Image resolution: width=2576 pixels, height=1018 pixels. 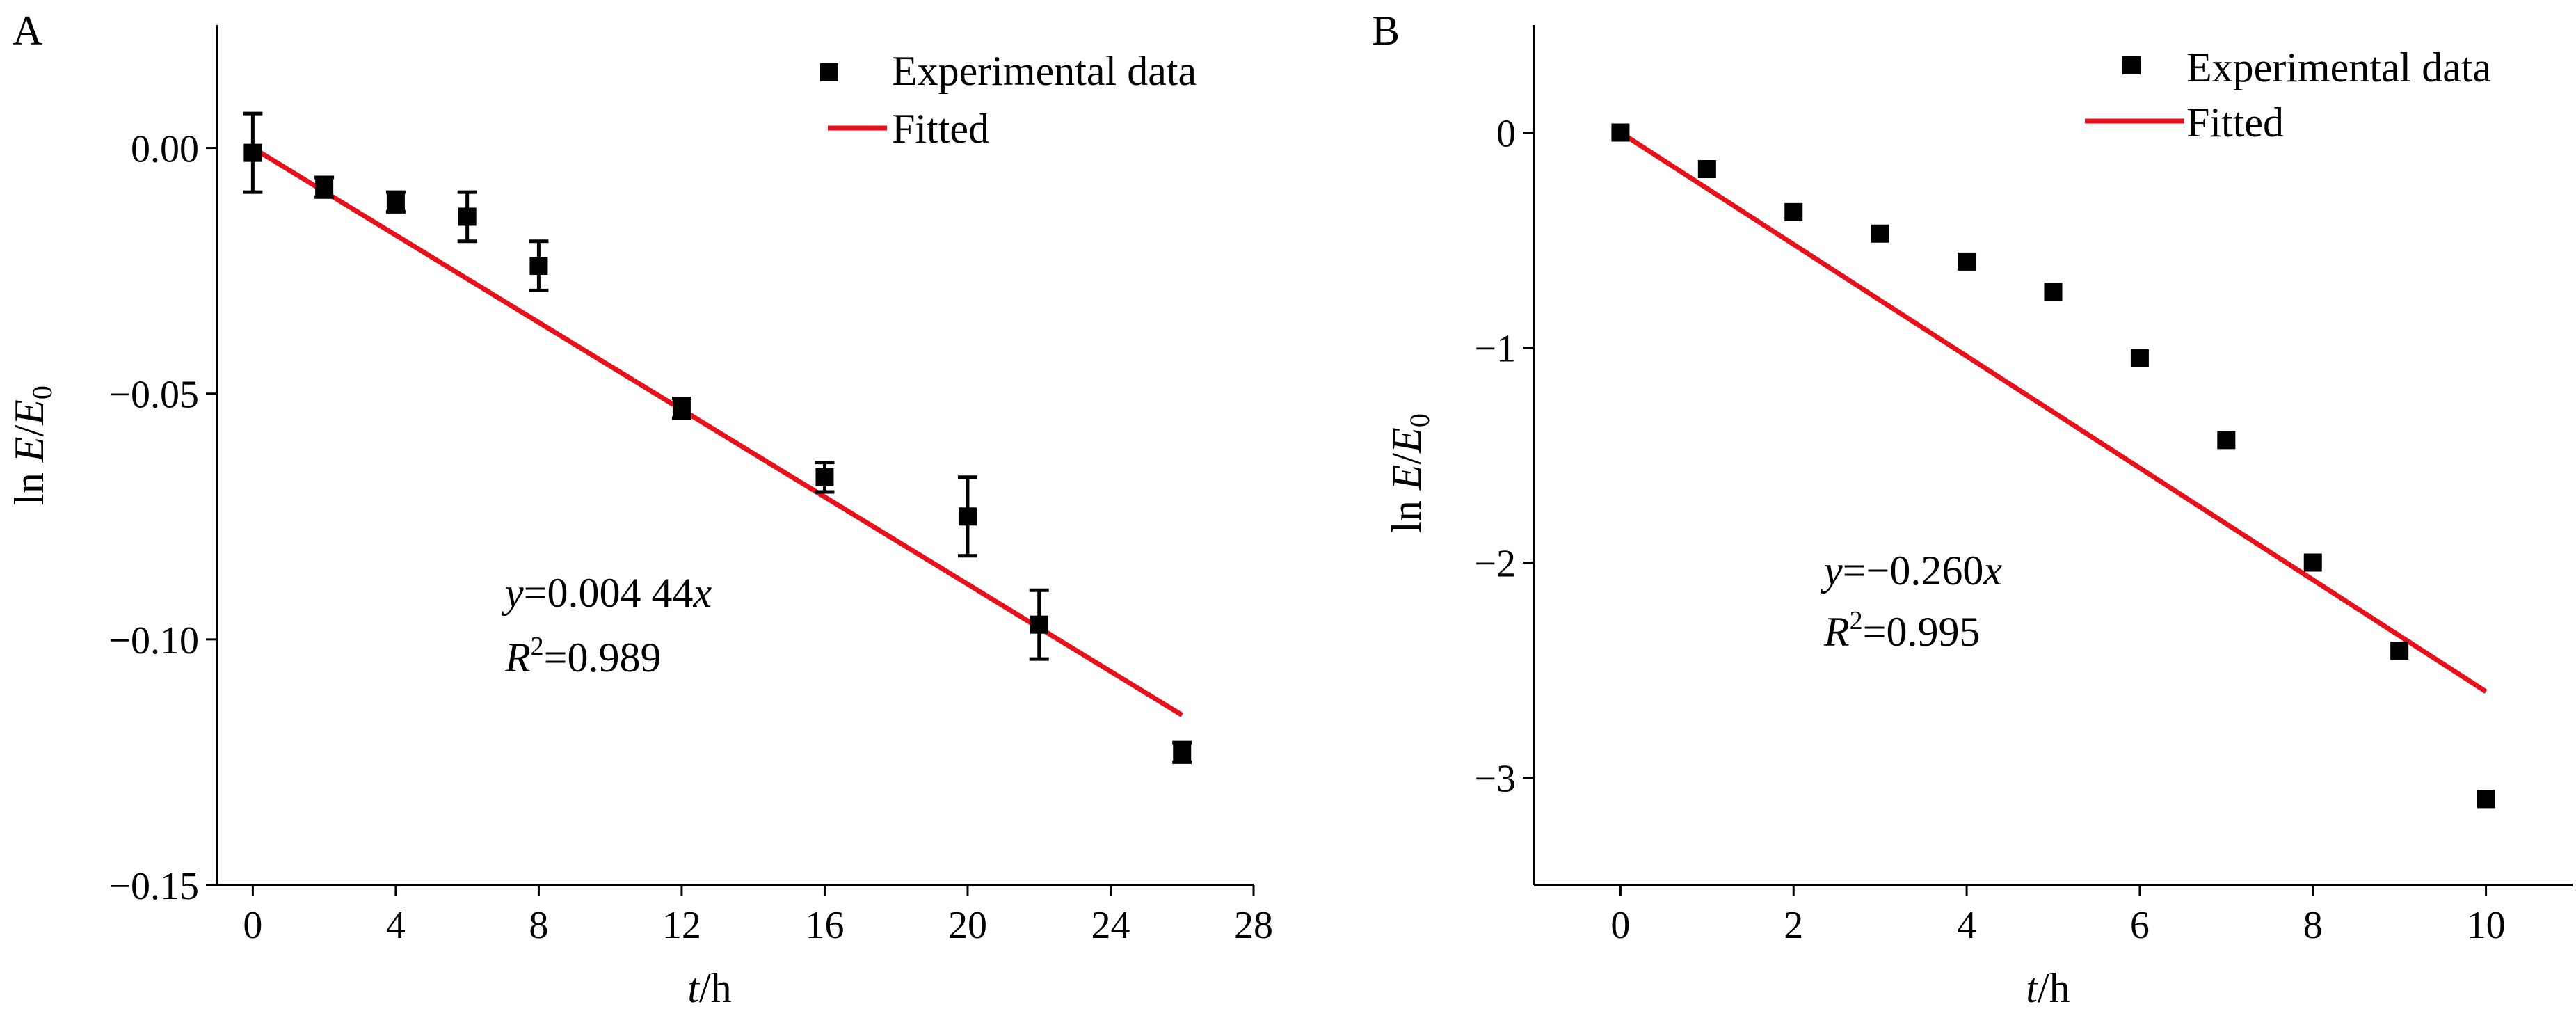 I want to click on panel-b-x-axis-label: t/h, so click(x=2048, y=988).